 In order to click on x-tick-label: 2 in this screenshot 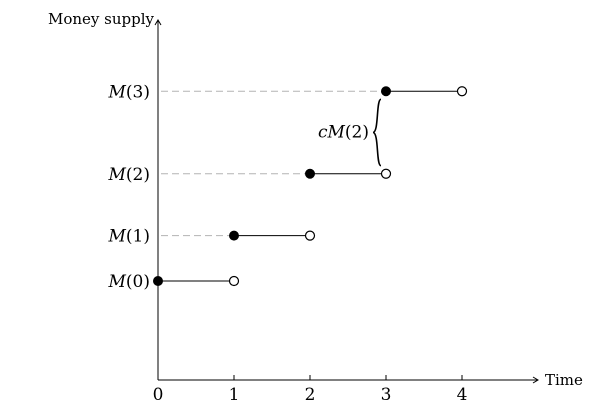, I will do `click(310, 395)`.